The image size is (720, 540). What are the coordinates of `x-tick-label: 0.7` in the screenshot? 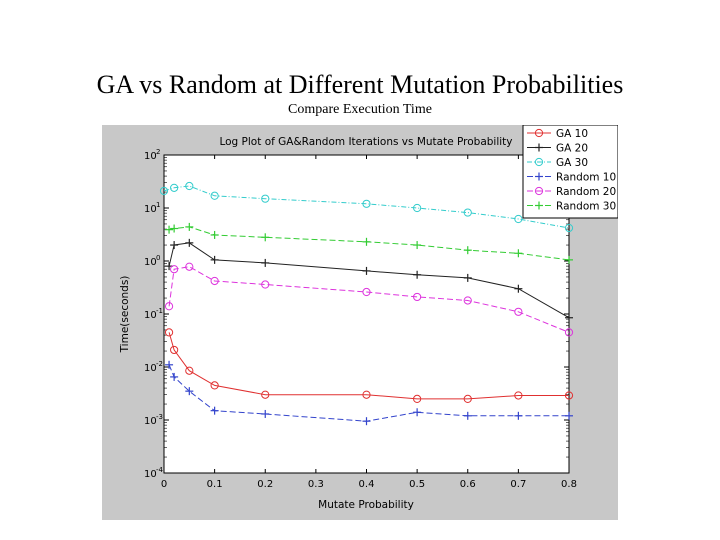 It's located at (518, 484).